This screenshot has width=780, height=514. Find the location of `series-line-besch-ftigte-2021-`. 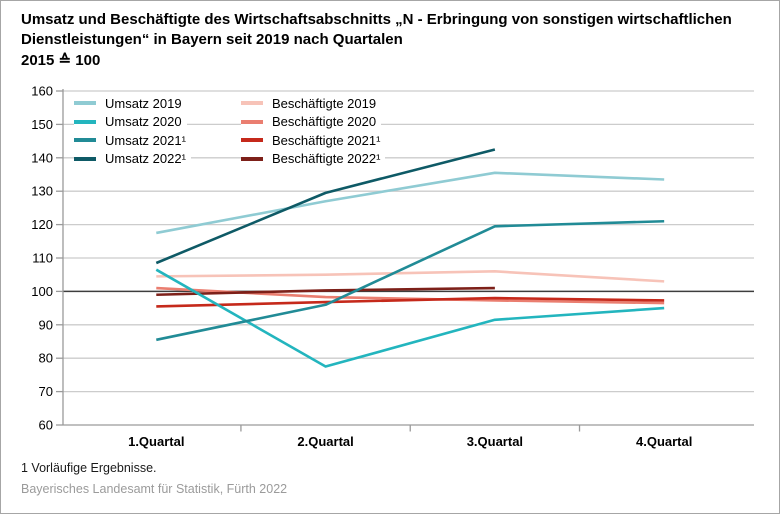

series-line-besch-ftigte-2021- is located at coordinates (410, 302).